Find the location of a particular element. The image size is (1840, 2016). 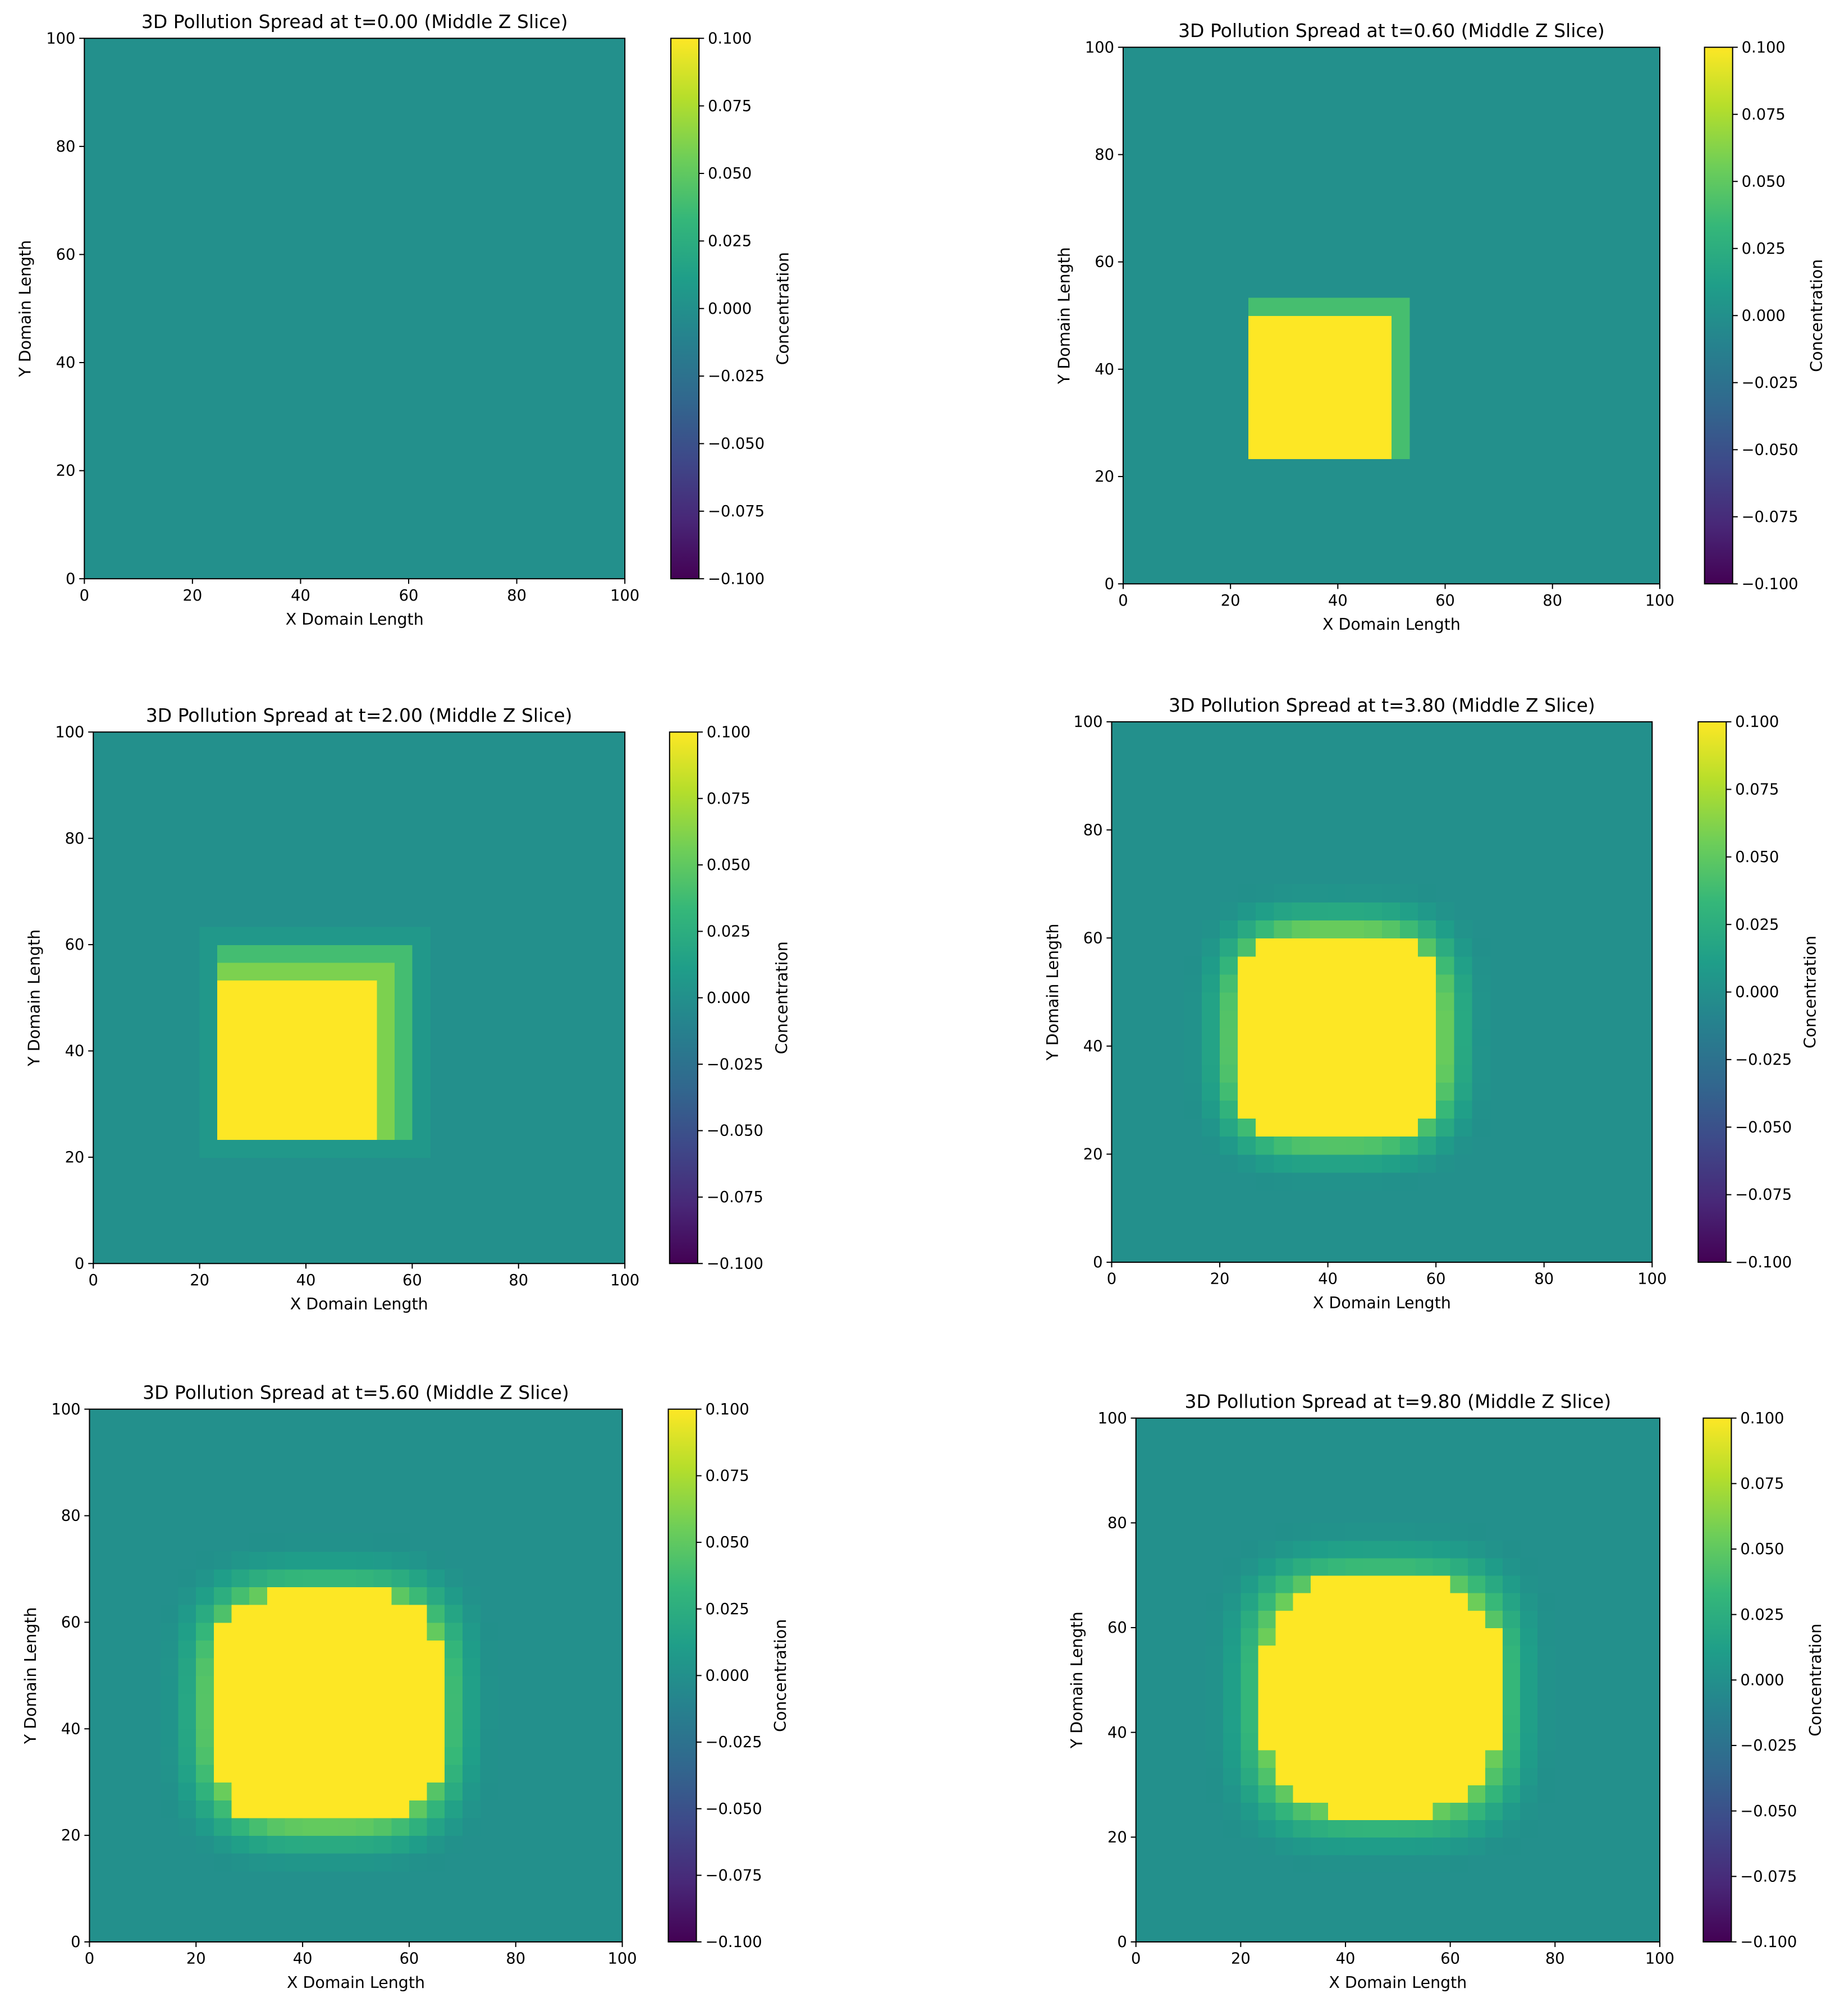

colorbar-tick-label: −0.025 is located at coordinates (736, 376).